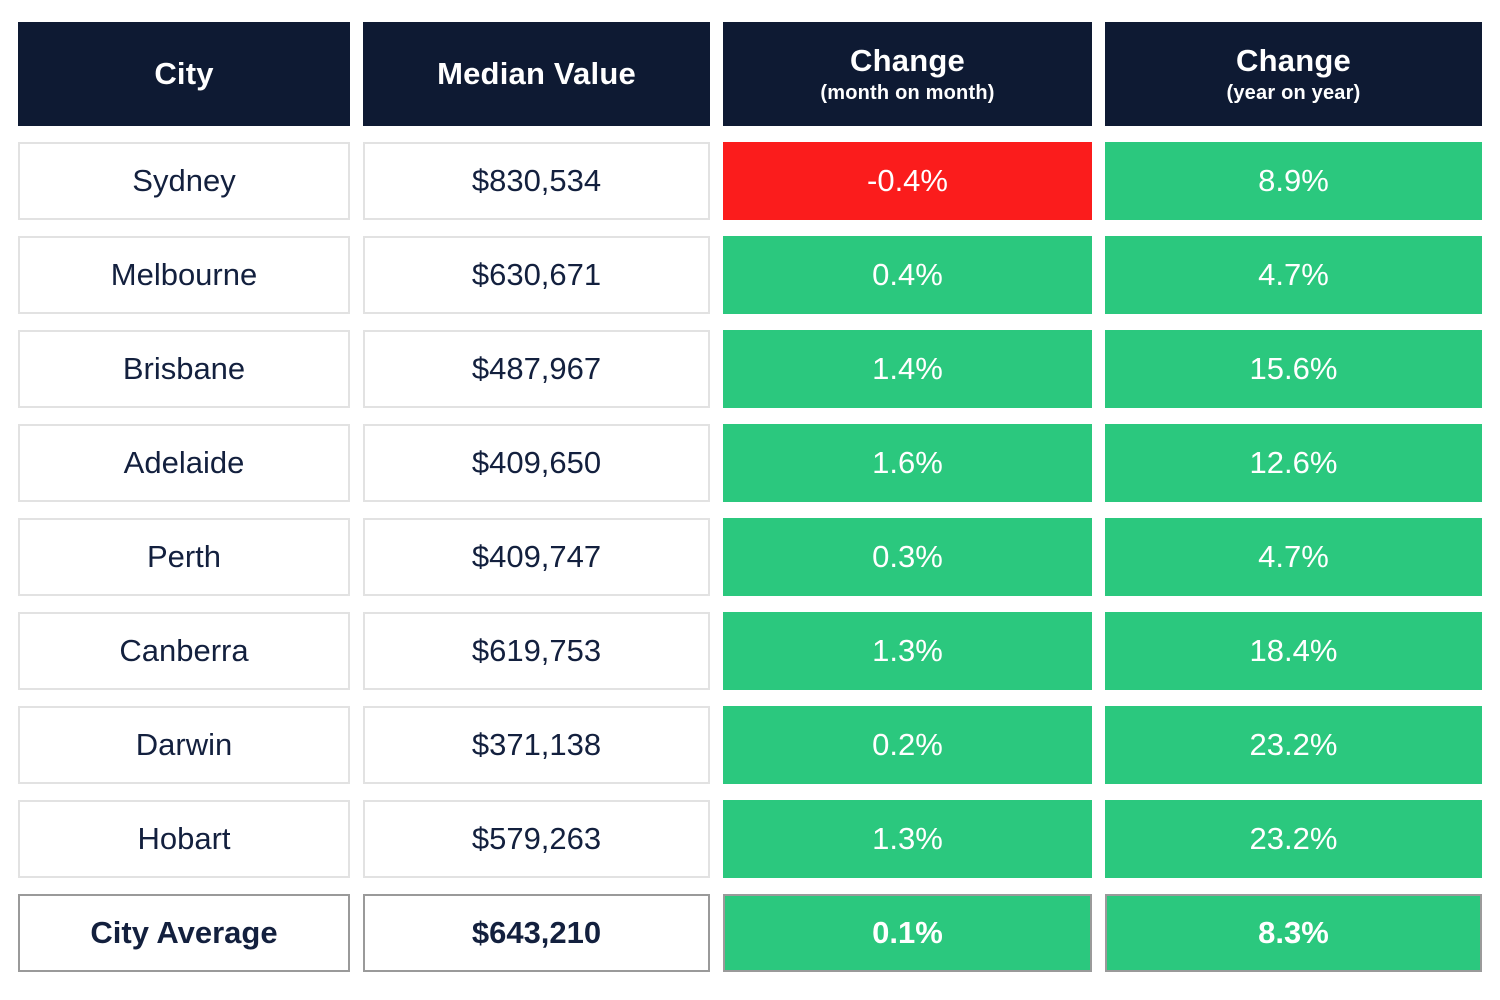  What do you see at coordinates (907, 275) in the screenshot?
I see `mom-change-cell: 0.4%` at bounding box center [907, 275].